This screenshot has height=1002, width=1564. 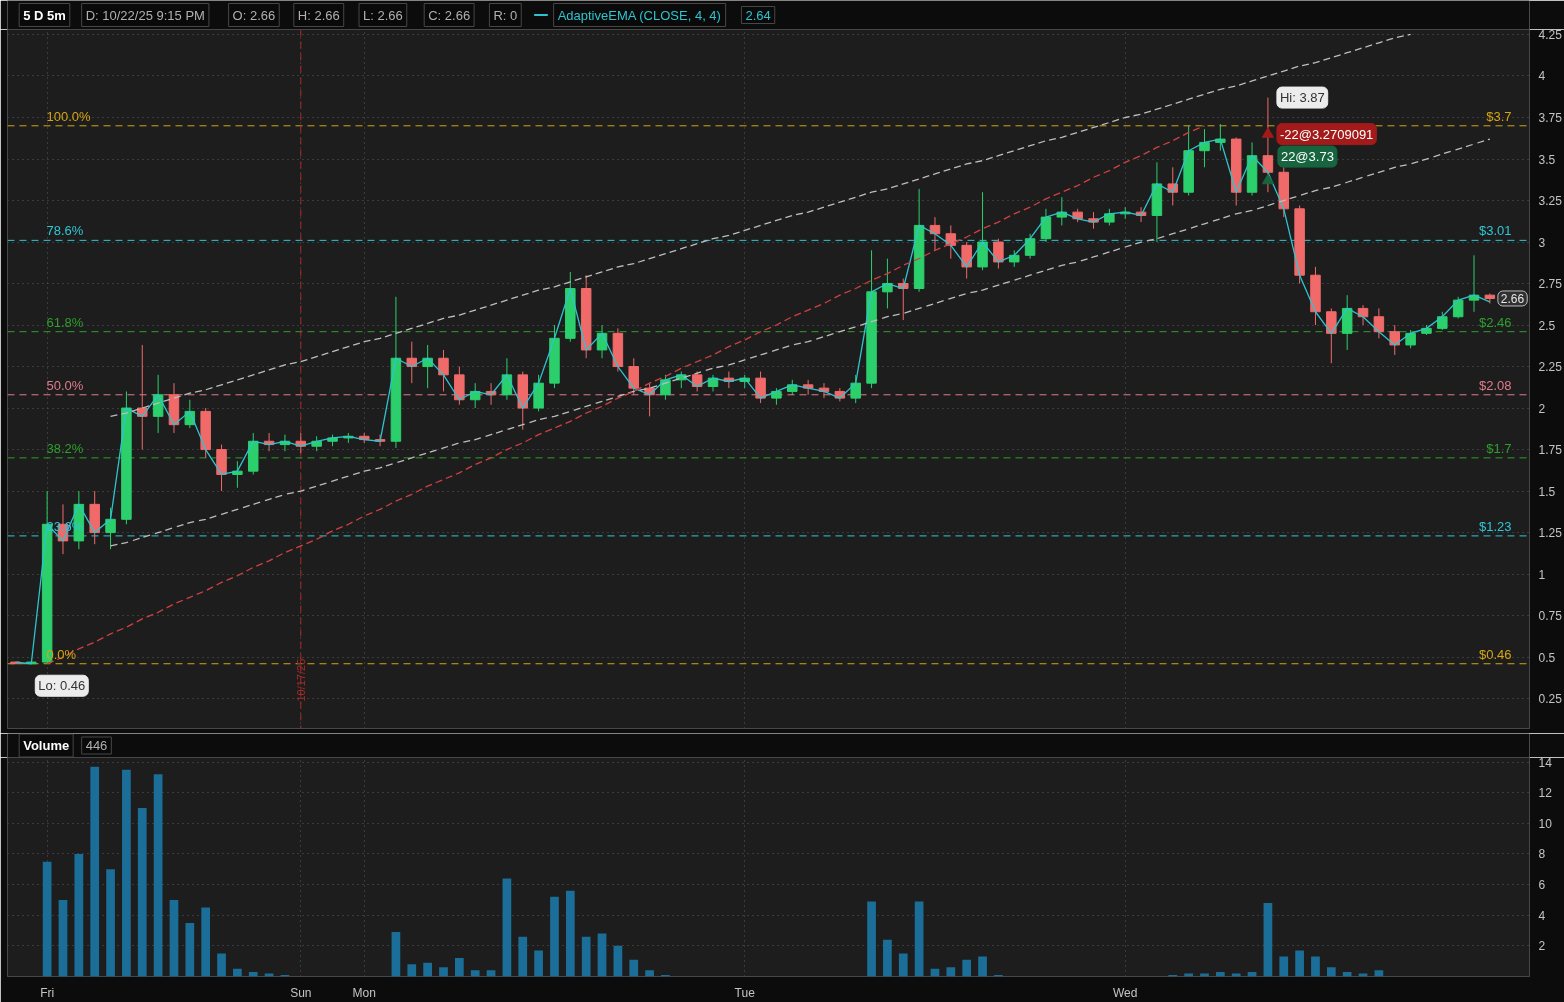 I want to click on y-tick-label: 8, so click(x=1542, y=854).